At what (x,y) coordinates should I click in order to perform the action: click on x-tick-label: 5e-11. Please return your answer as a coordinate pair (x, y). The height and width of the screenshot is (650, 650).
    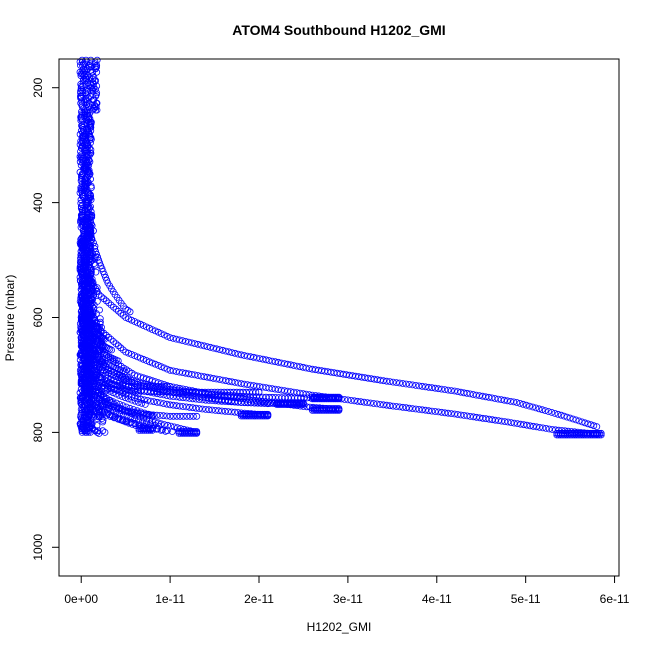
    Looking at the image, I should click on (526, 599).